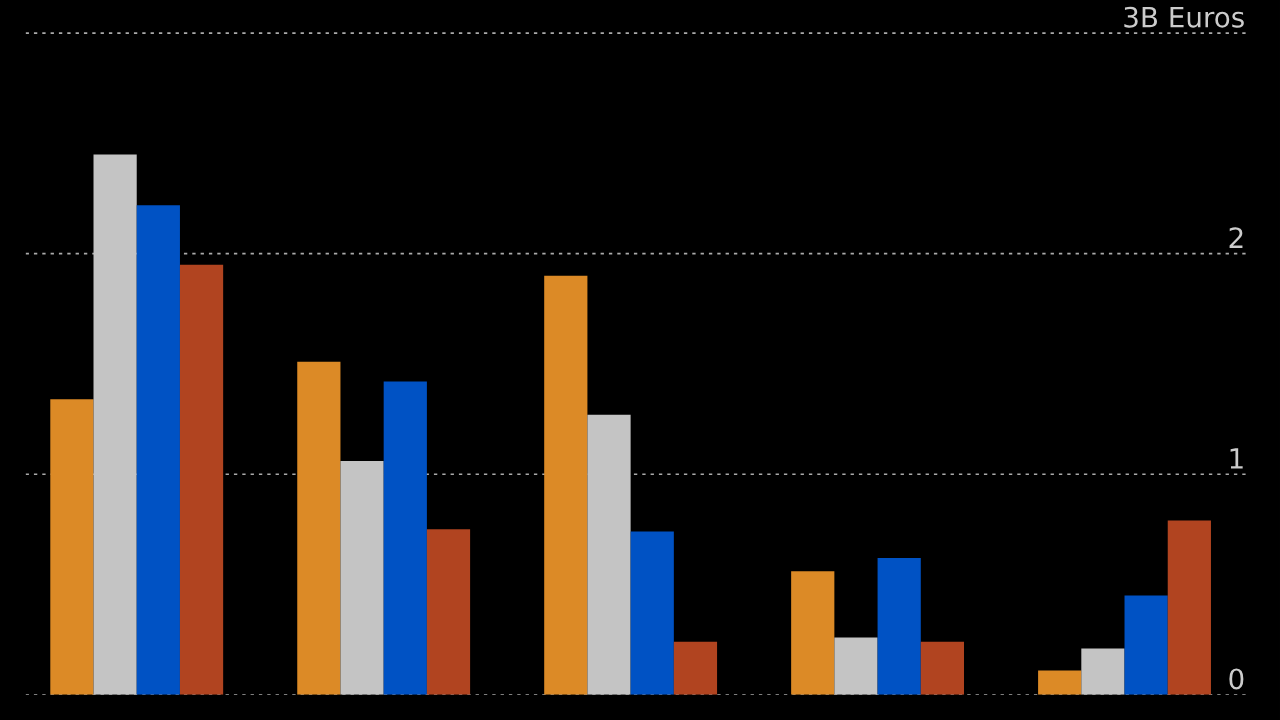 The width and height of the screenshot is (1280, 720). I want to click on y-tick-label: 0, so click(1236, 679).